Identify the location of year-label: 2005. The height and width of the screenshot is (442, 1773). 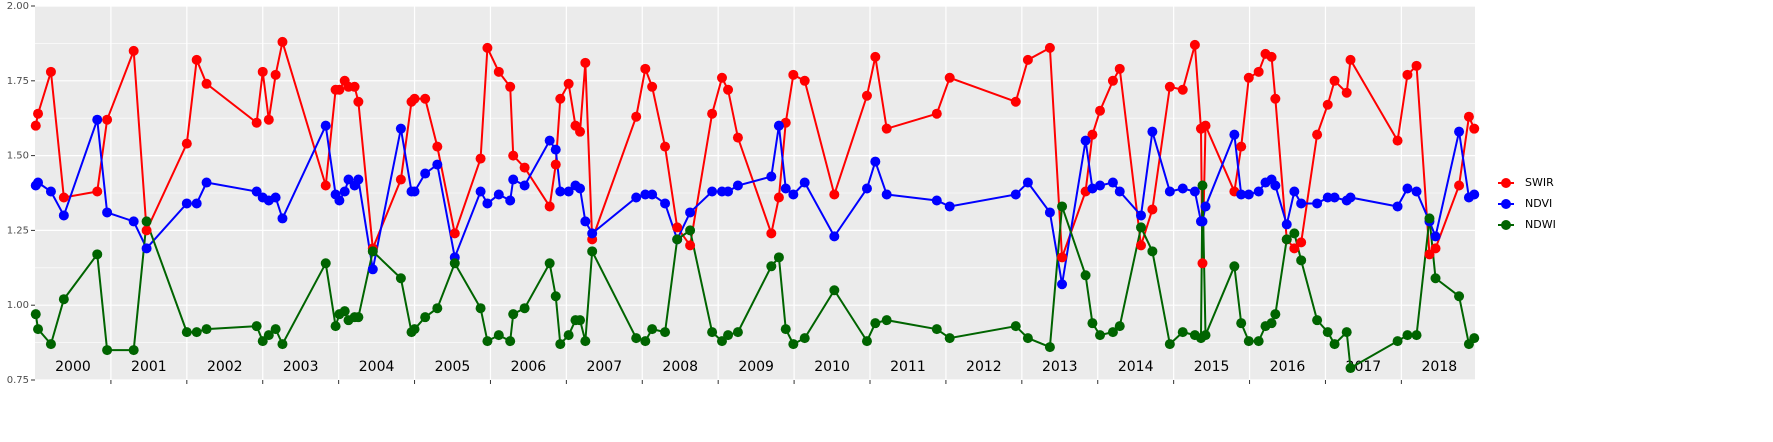
(453, 367).